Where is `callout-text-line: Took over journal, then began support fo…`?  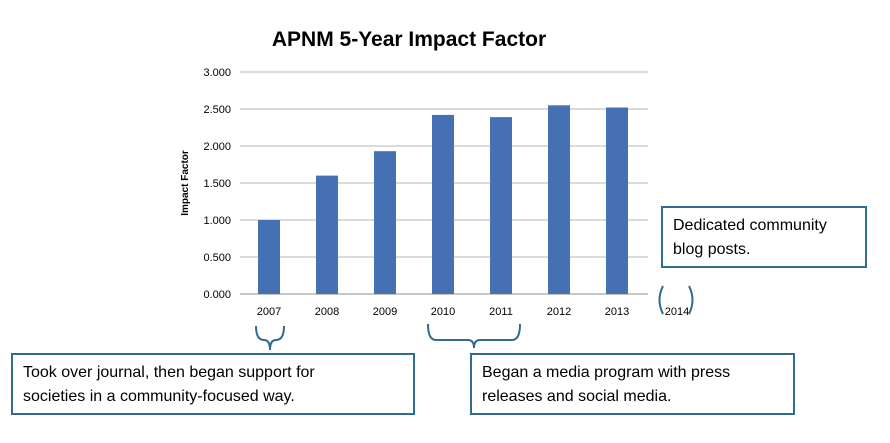
callout-text-line: Took over journal, then began support fo… is located at coordinates (169, 372).